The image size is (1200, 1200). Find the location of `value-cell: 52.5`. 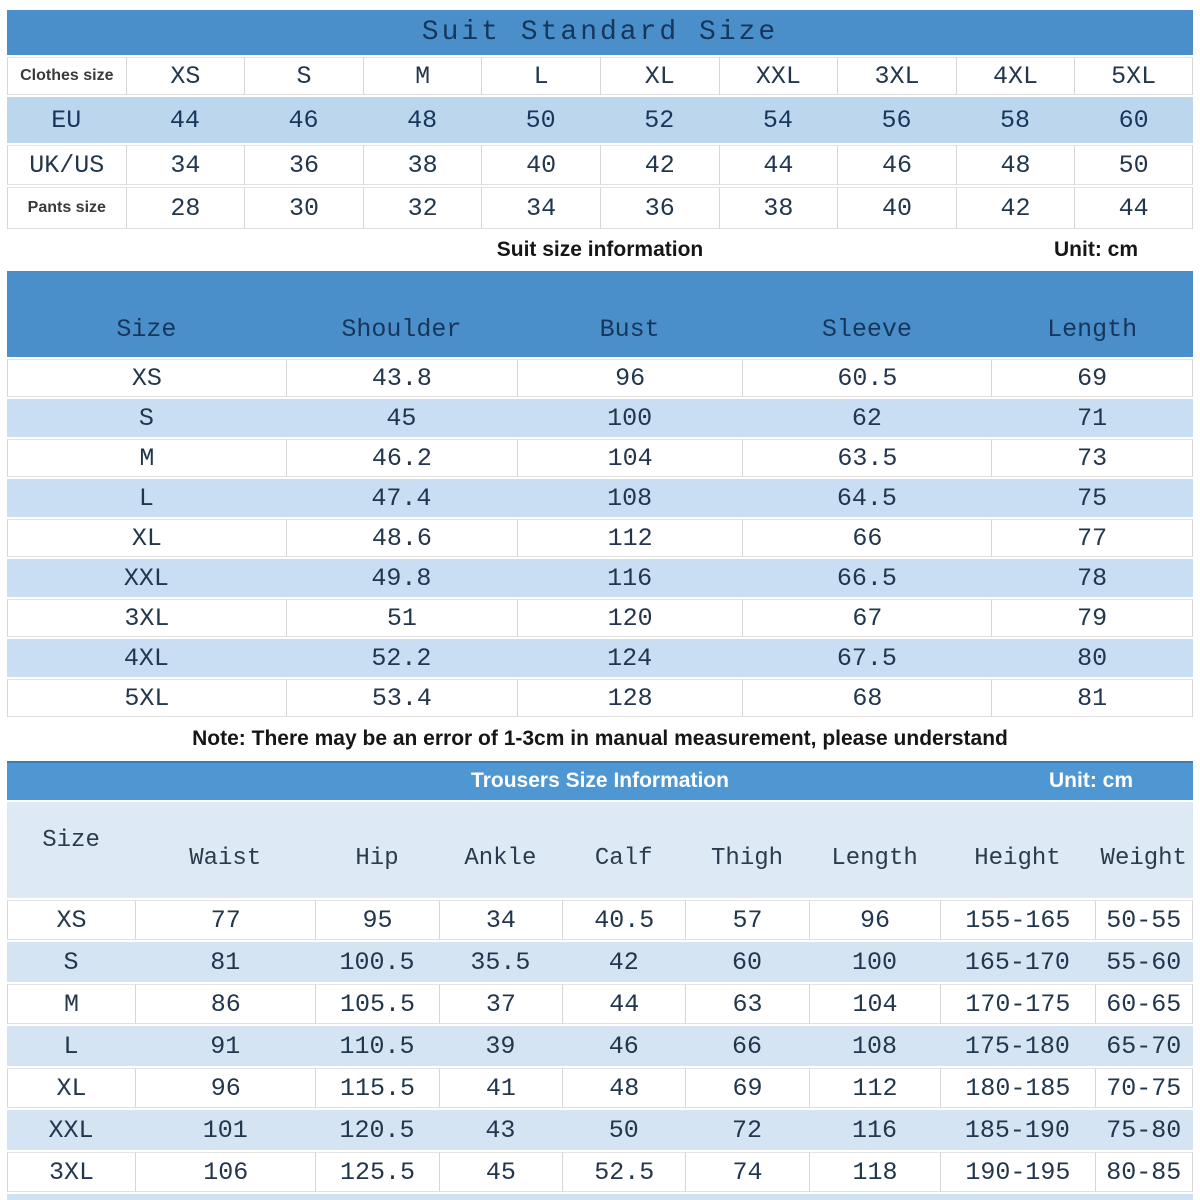

value-cell: 52.5 is located at coordinates (624, 1172).